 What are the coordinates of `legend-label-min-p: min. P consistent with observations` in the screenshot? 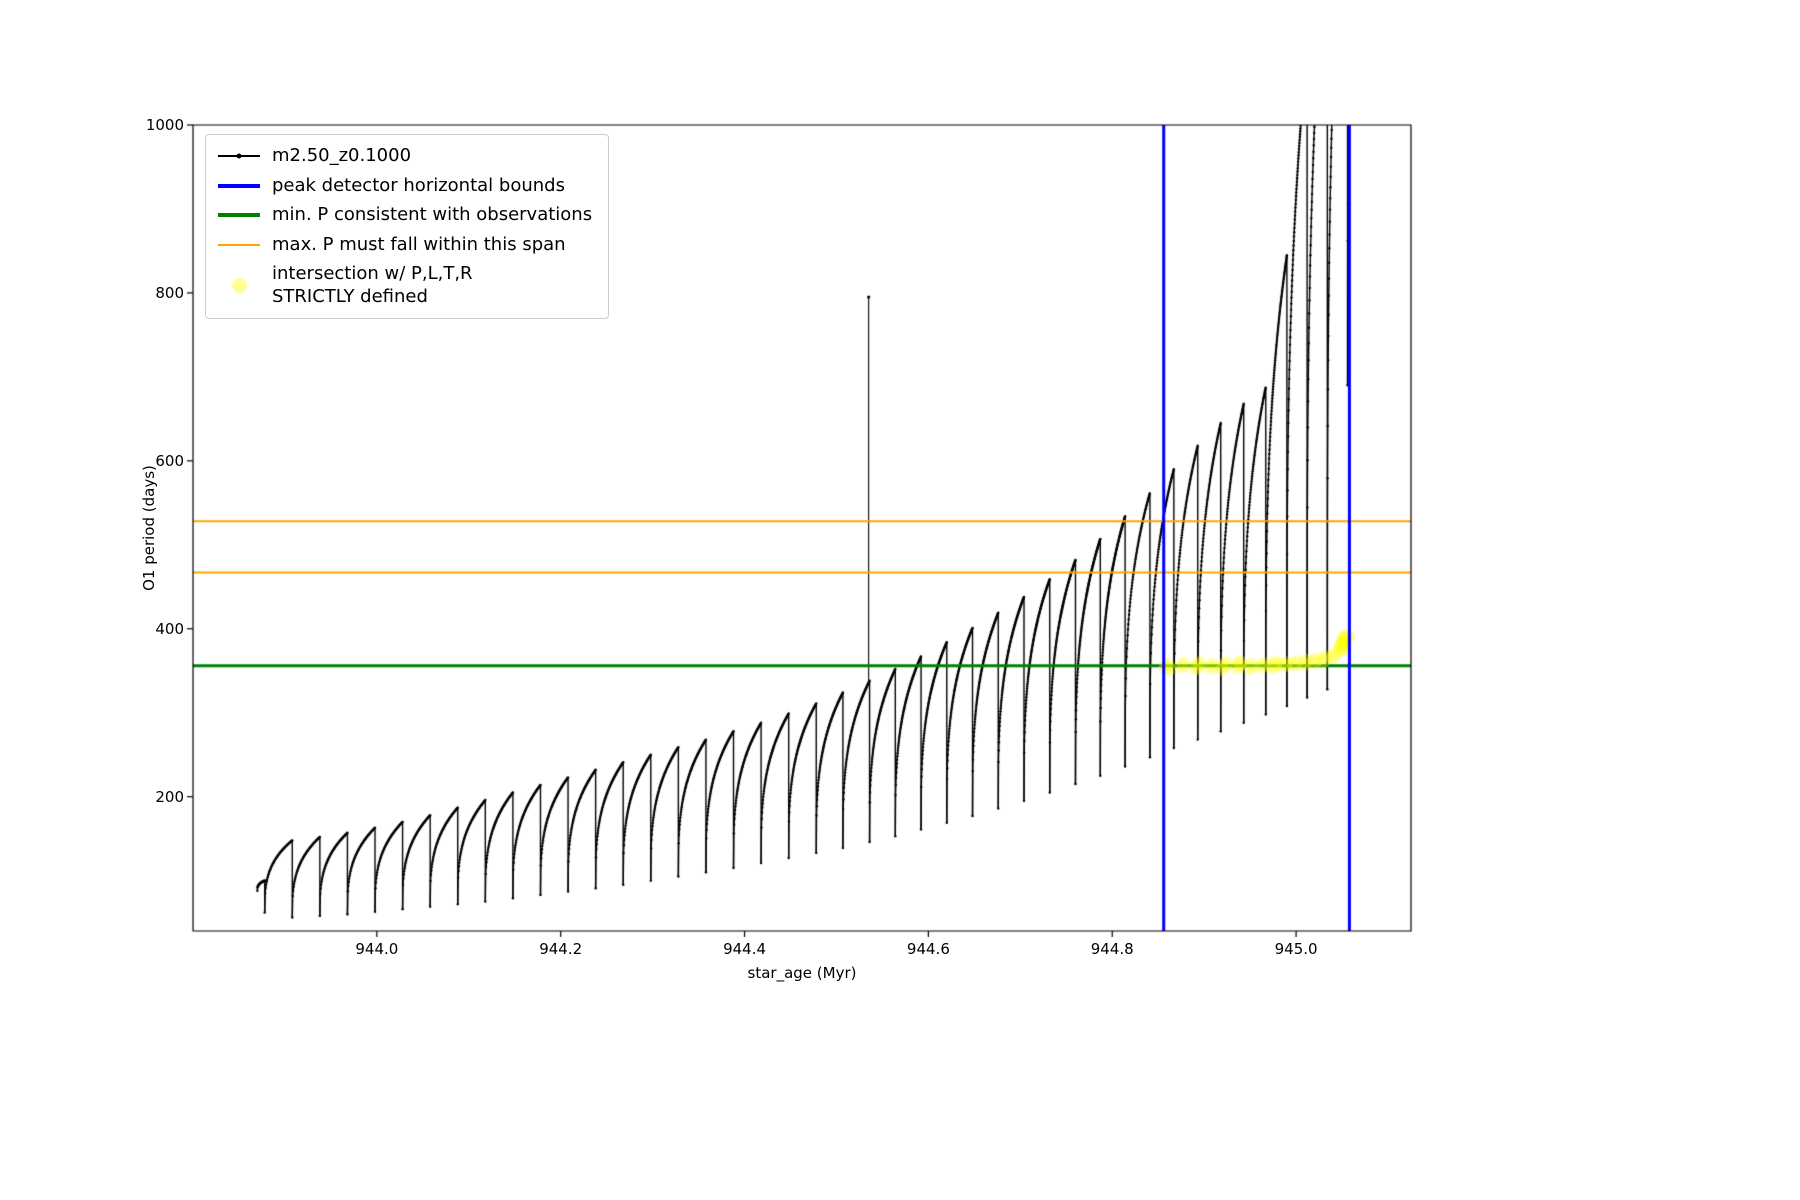 It's located at (432, 214).